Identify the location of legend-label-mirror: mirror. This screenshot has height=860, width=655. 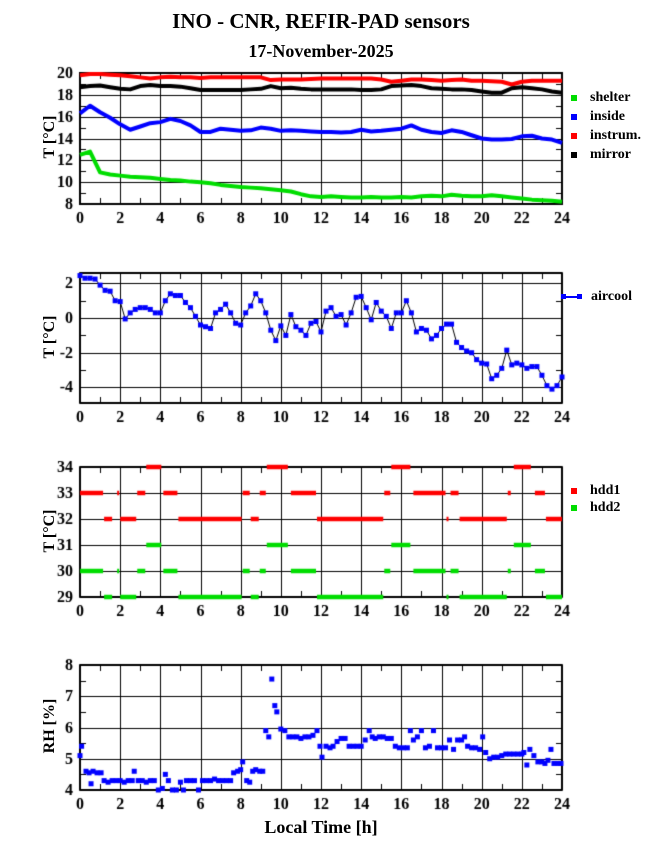
(610, 154).